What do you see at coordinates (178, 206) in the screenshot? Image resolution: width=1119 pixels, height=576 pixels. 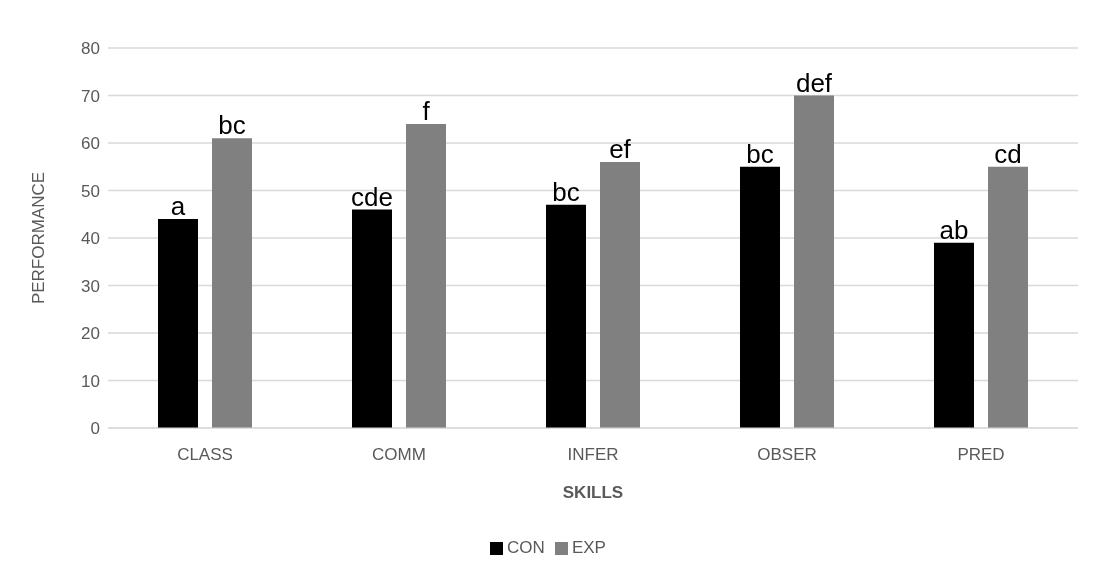 I see `data-label: a` at bounding box center [178, 206].